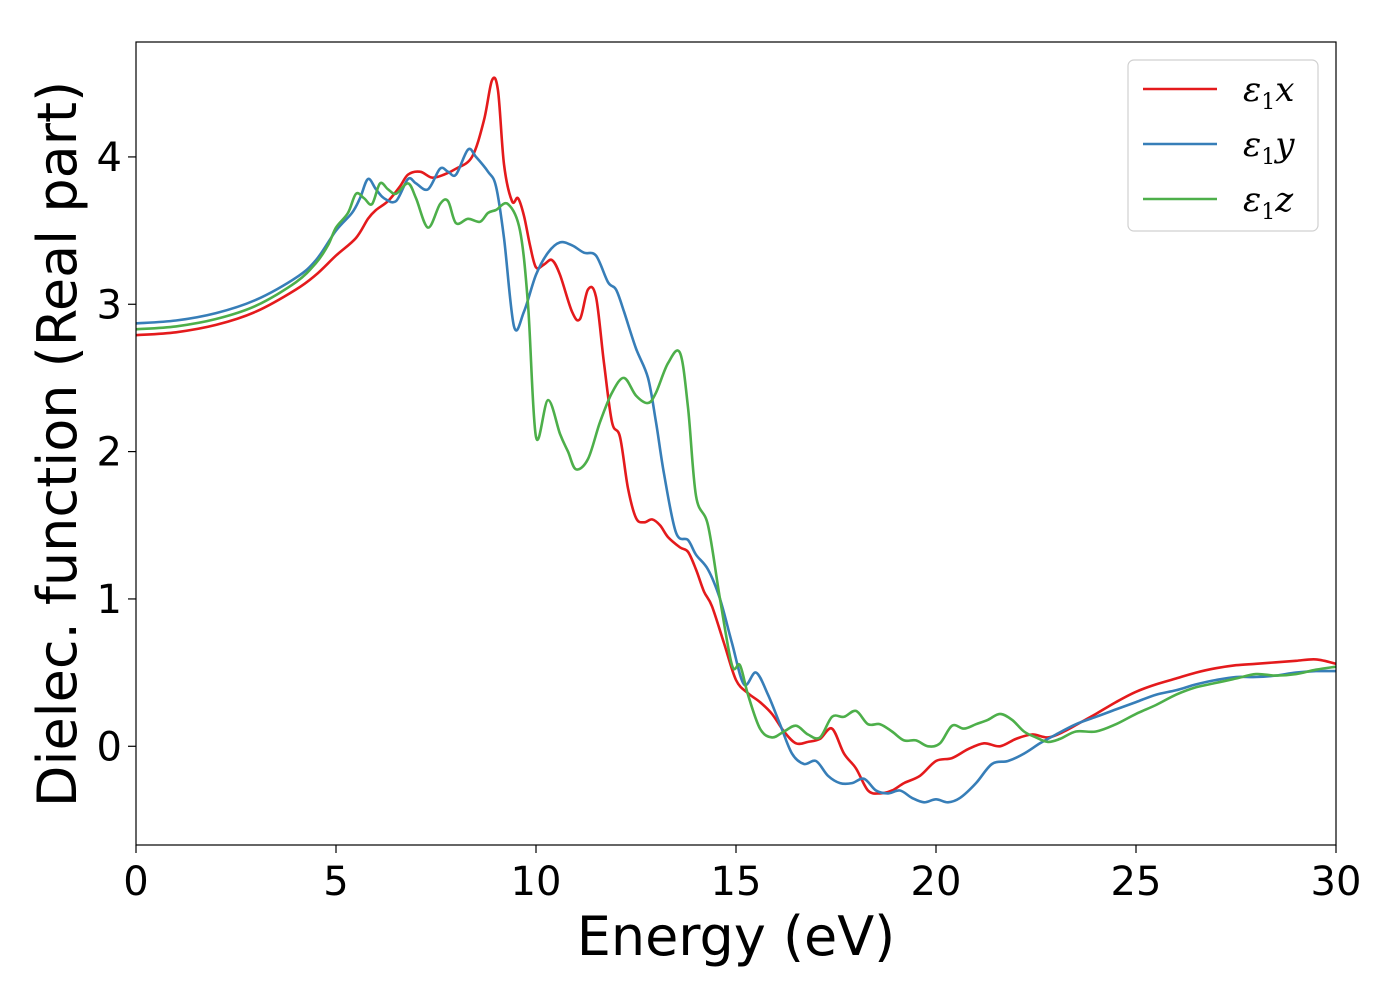 Image resolution: width=1400 pixels, height=1000 pixels. I want to click on x-tick-label: 15, so click(736, 882).